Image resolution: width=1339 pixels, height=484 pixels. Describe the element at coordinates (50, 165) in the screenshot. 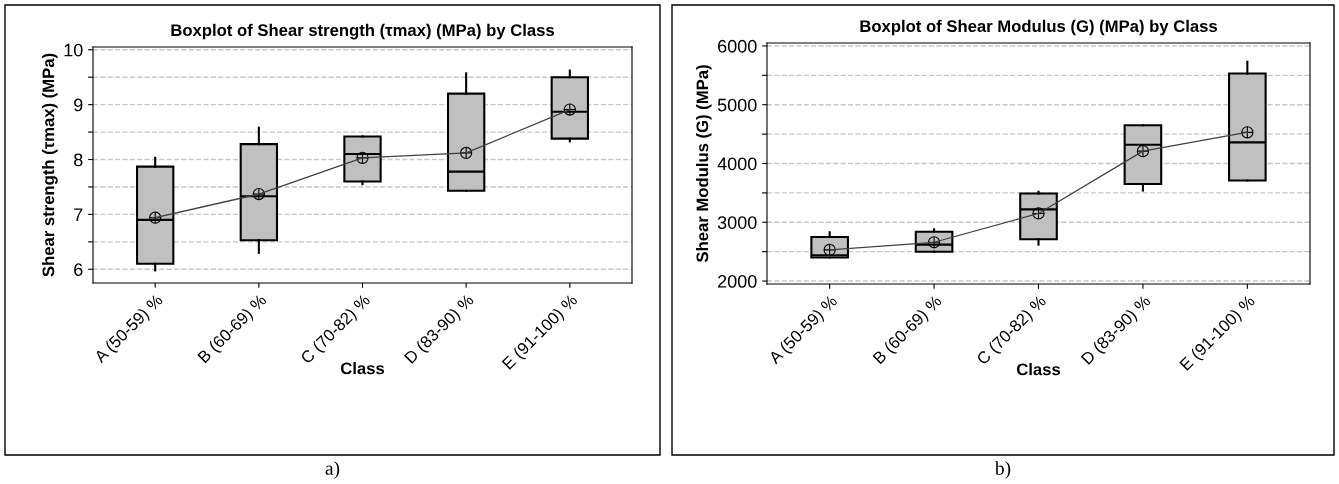

I see `y-axis-title: Shear strength (τmax) (MPa)` at that location.